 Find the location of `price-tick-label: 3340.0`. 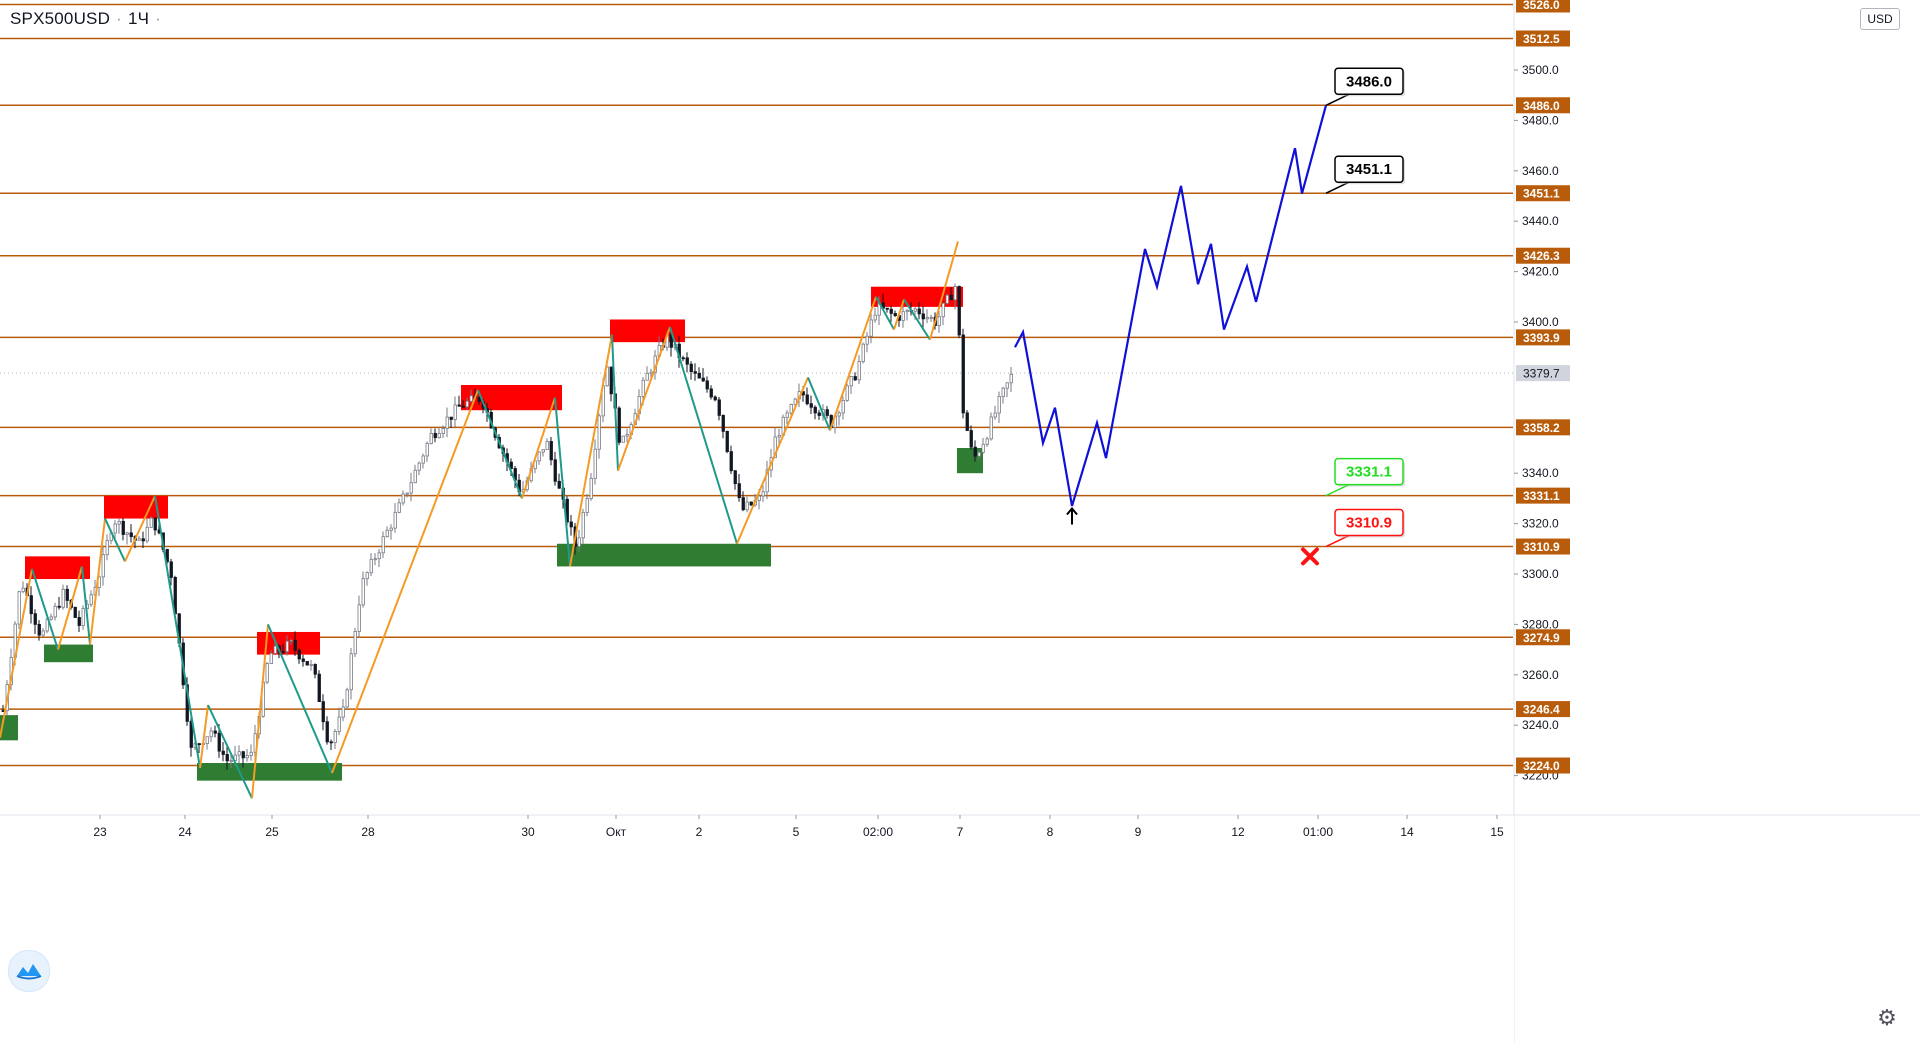

price-tick-label: 3340.0 is located at coordinates (1540, 473).